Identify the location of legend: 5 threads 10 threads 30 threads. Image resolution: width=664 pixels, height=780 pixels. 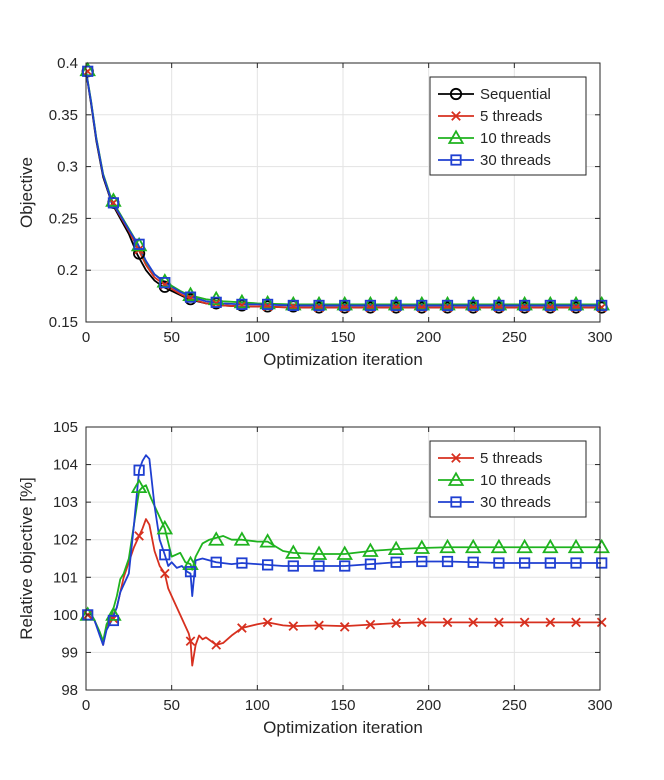
(508, 479).